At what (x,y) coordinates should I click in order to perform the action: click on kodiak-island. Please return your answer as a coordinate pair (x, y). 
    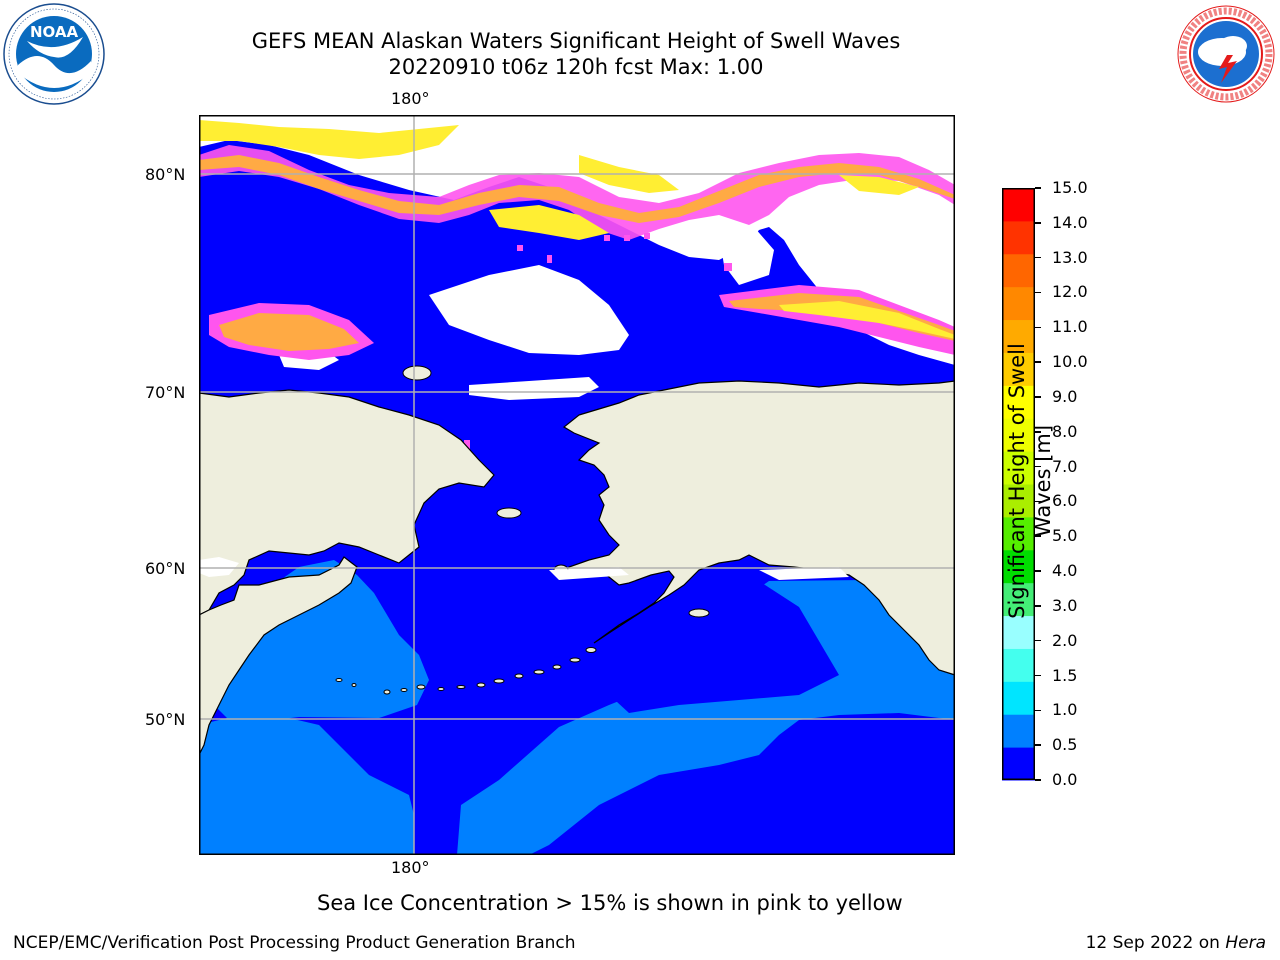
    Looking at the image, I should click on (699, 613).